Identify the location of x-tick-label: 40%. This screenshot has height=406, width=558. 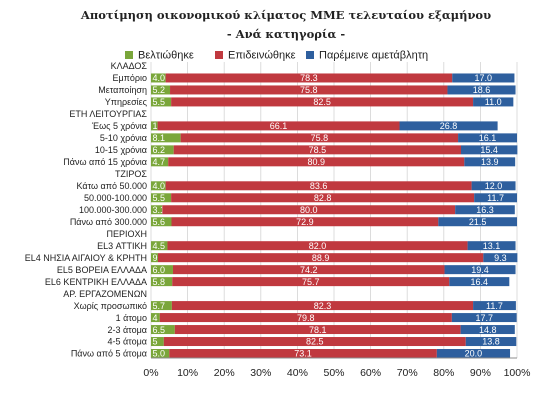
(297, 373).